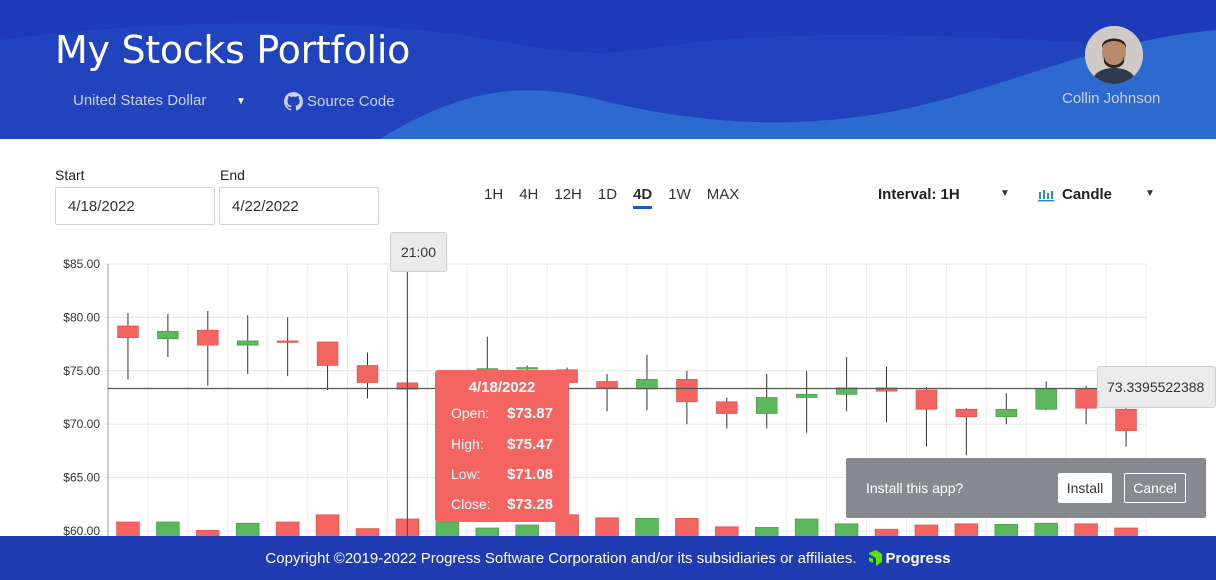 This screenshot has height=580, width=1216. I want to click on user-photo, so click(1114, 55).